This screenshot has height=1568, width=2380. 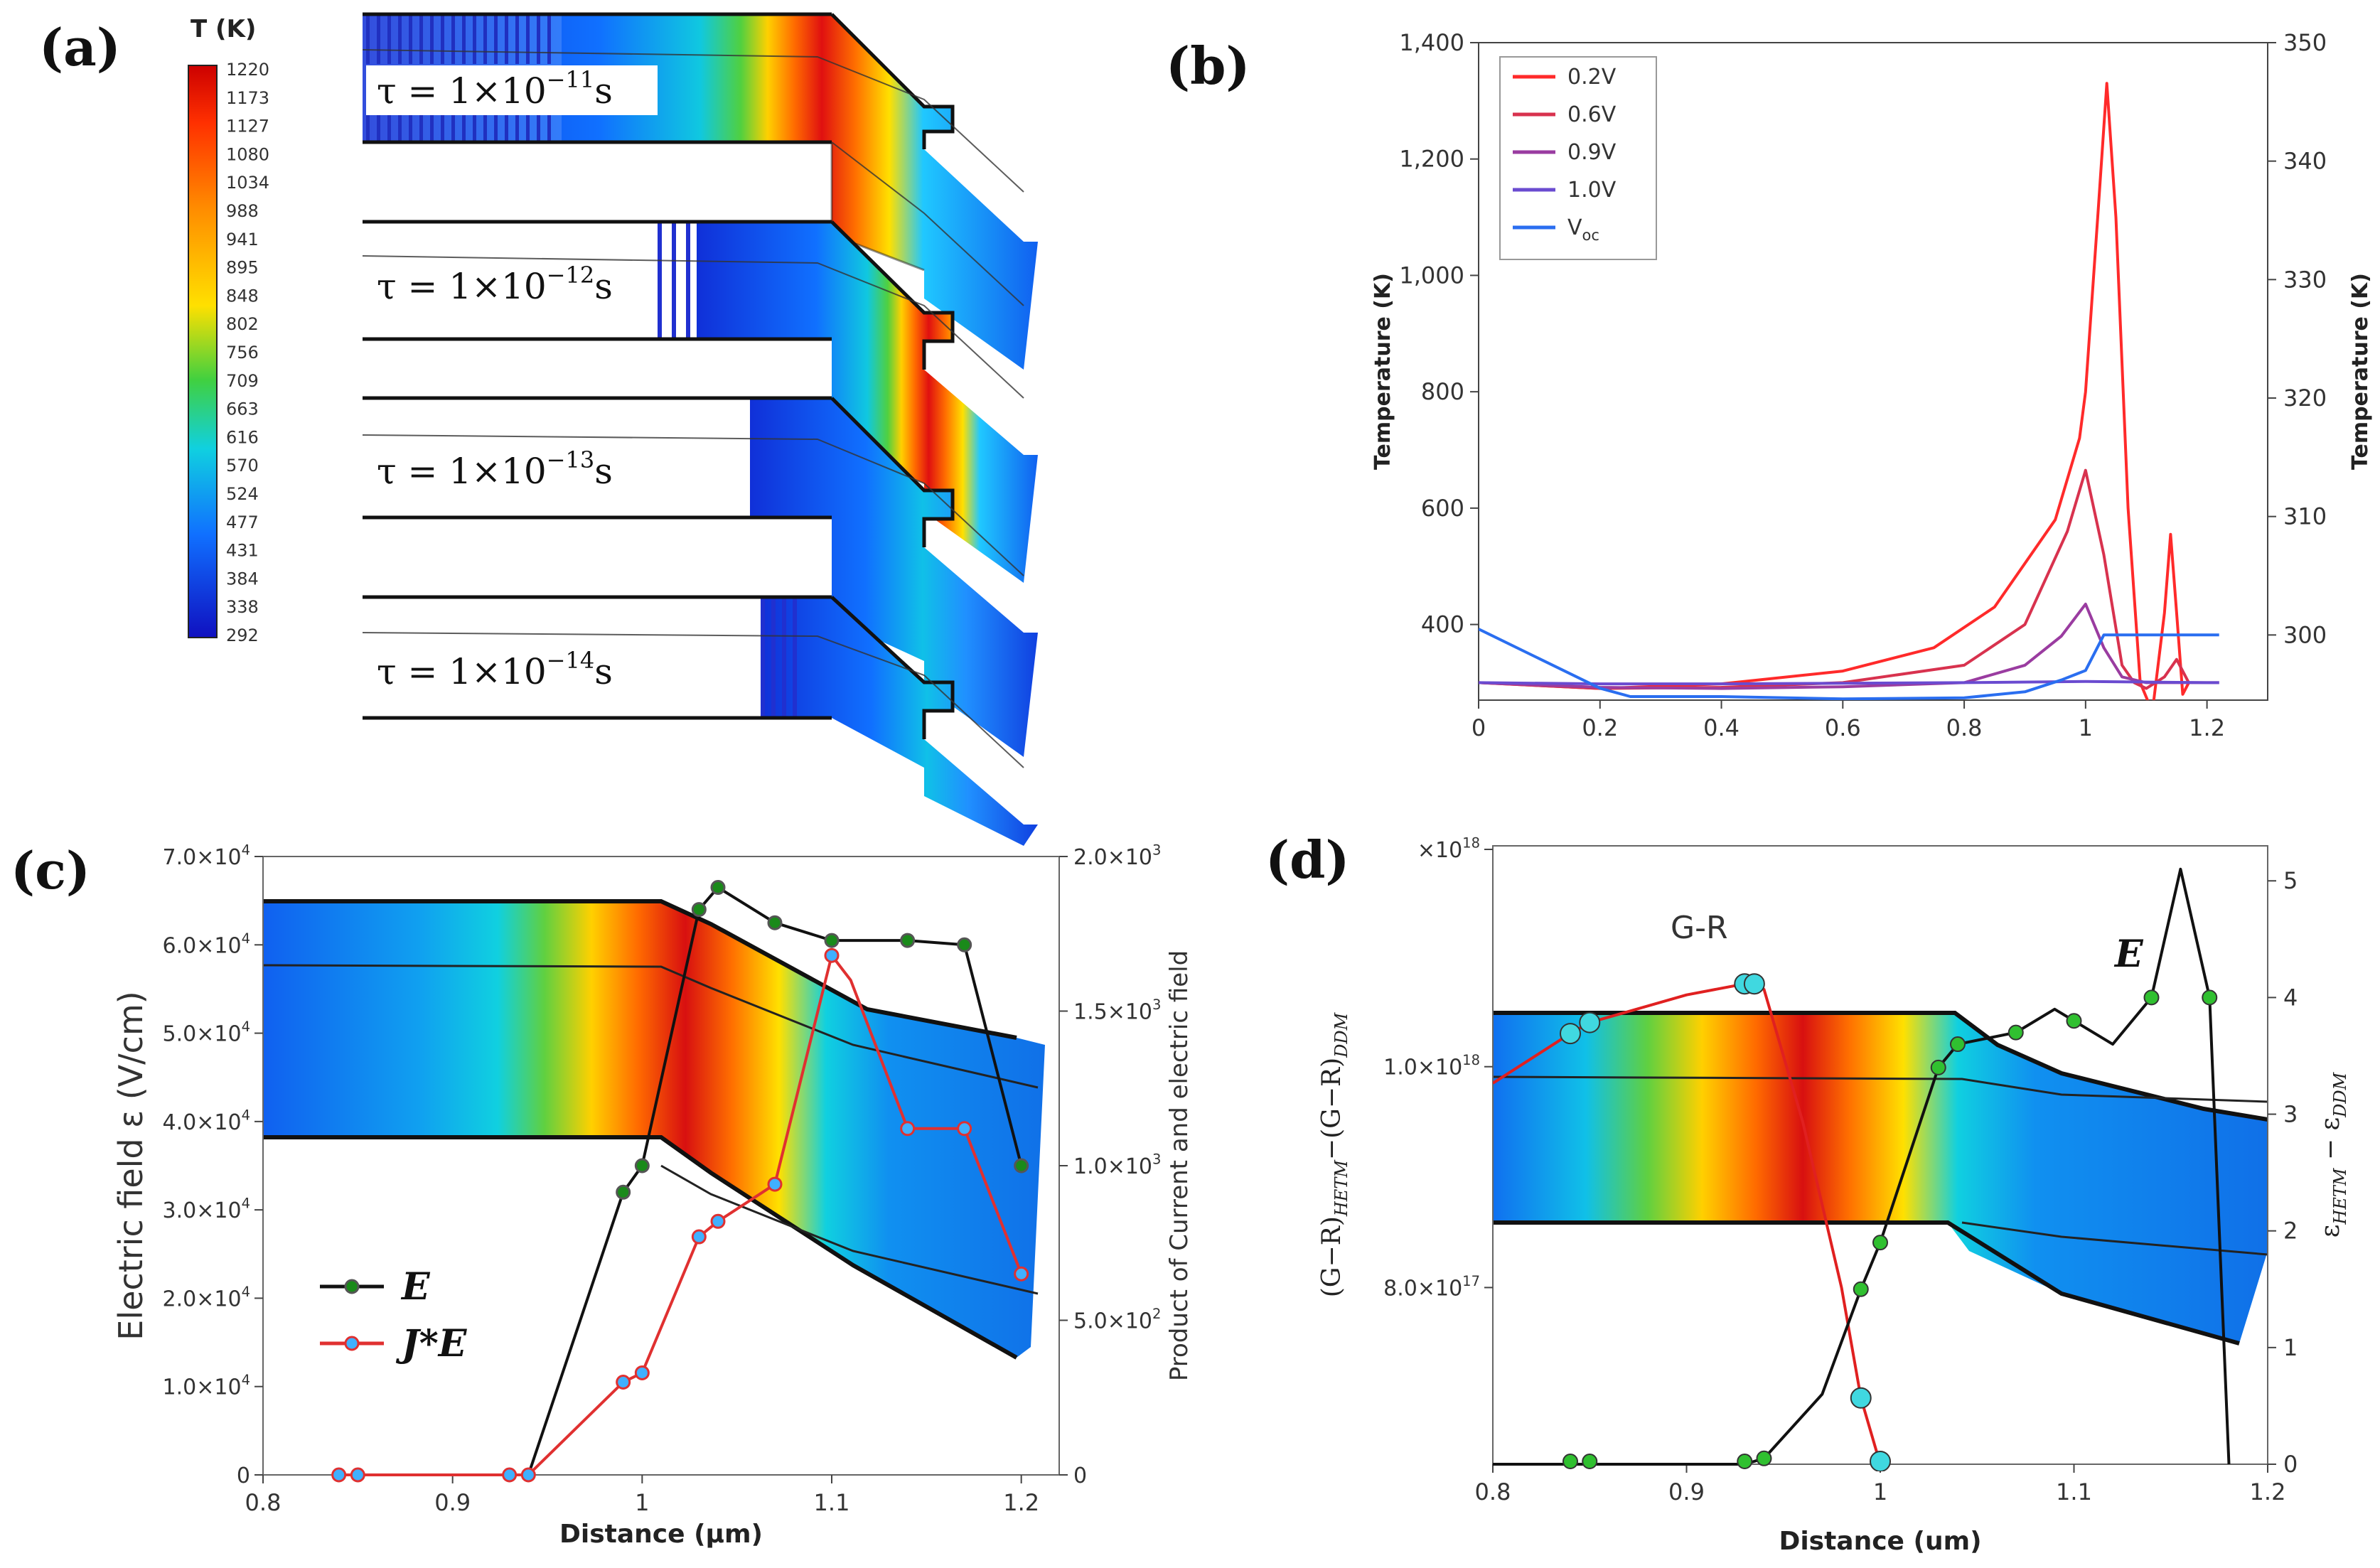 What do you see at coordinates (243, 522) in the screenshot?
I see `colorbar-tick-label: 477` at bounding box center [243, 522].